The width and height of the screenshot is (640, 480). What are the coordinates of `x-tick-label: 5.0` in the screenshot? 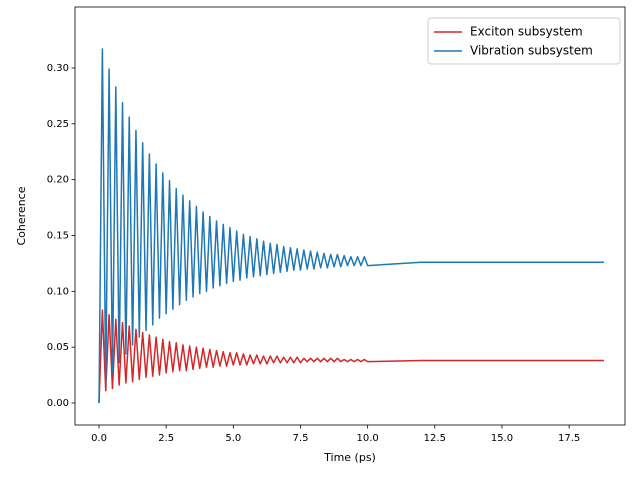 It's located at (233, 438).